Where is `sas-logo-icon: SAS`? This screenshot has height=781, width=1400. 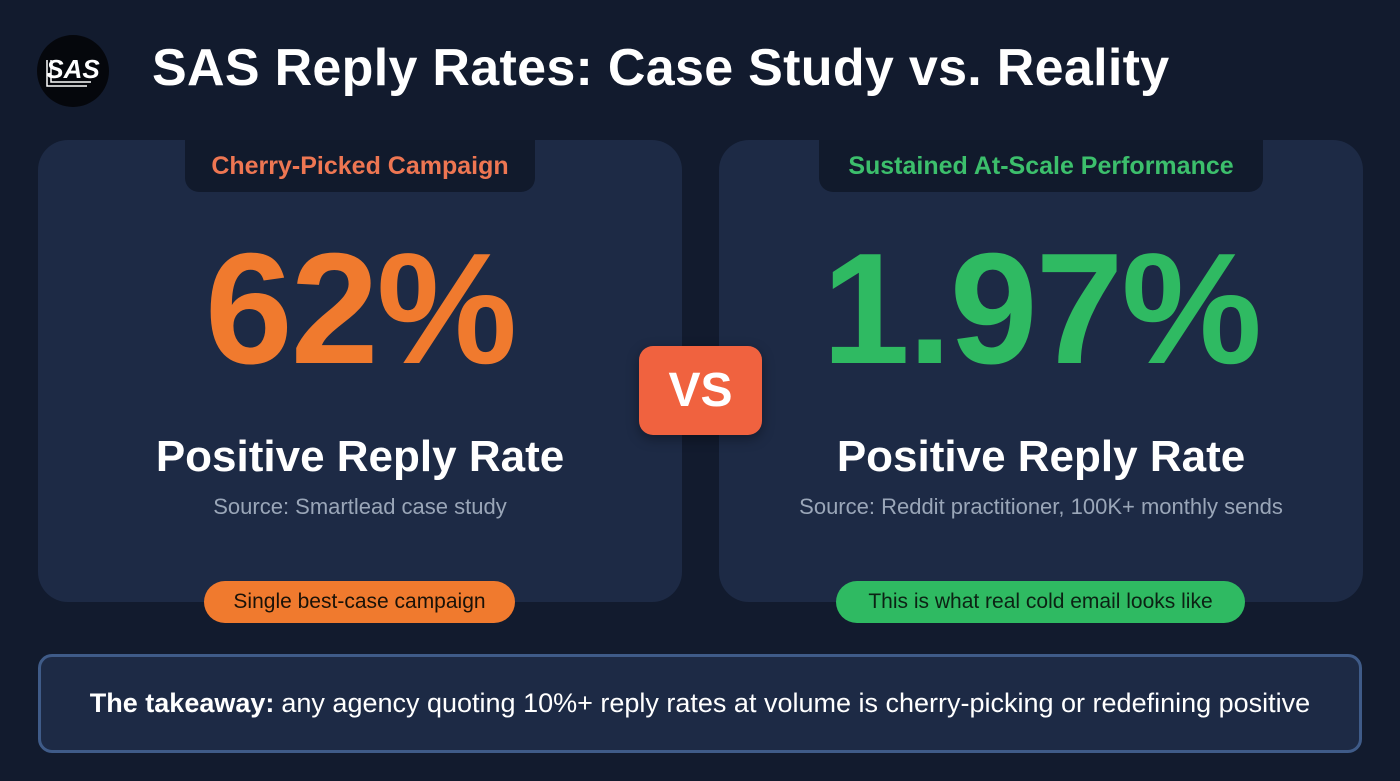 sas-logo-icon: SAS is located at coordinates (73, 70).